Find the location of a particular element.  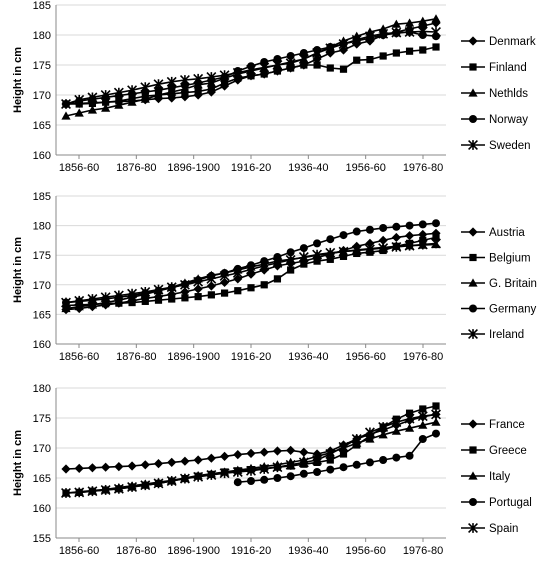

legend-label: Finland is located at coordinates (508, 68).